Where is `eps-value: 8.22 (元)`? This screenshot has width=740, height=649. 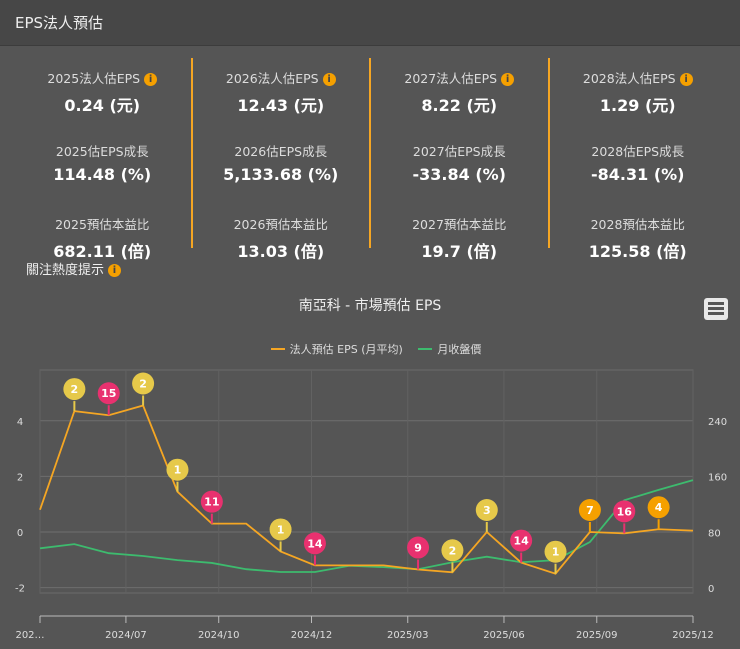
eps-value: 8.22 (元) is located at coordinates (459, 105).